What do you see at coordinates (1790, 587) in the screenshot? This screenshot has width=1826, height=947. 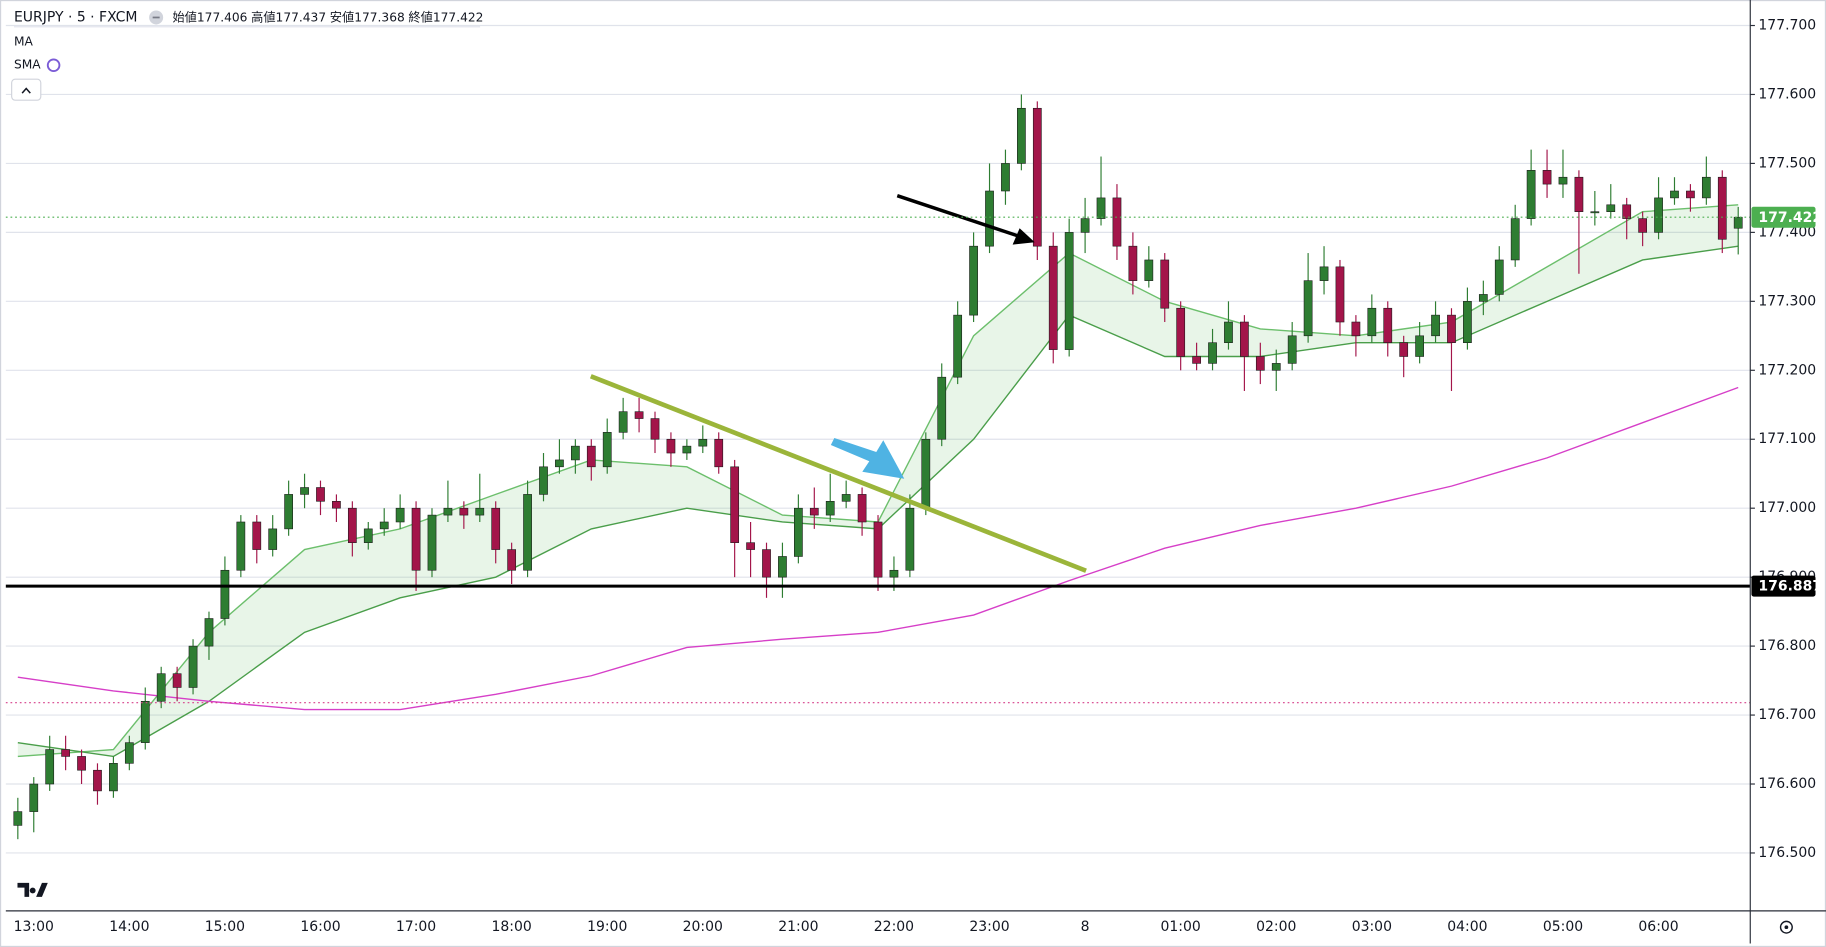 I see `price-label: 176.887` at bounding box center [1790, 587].